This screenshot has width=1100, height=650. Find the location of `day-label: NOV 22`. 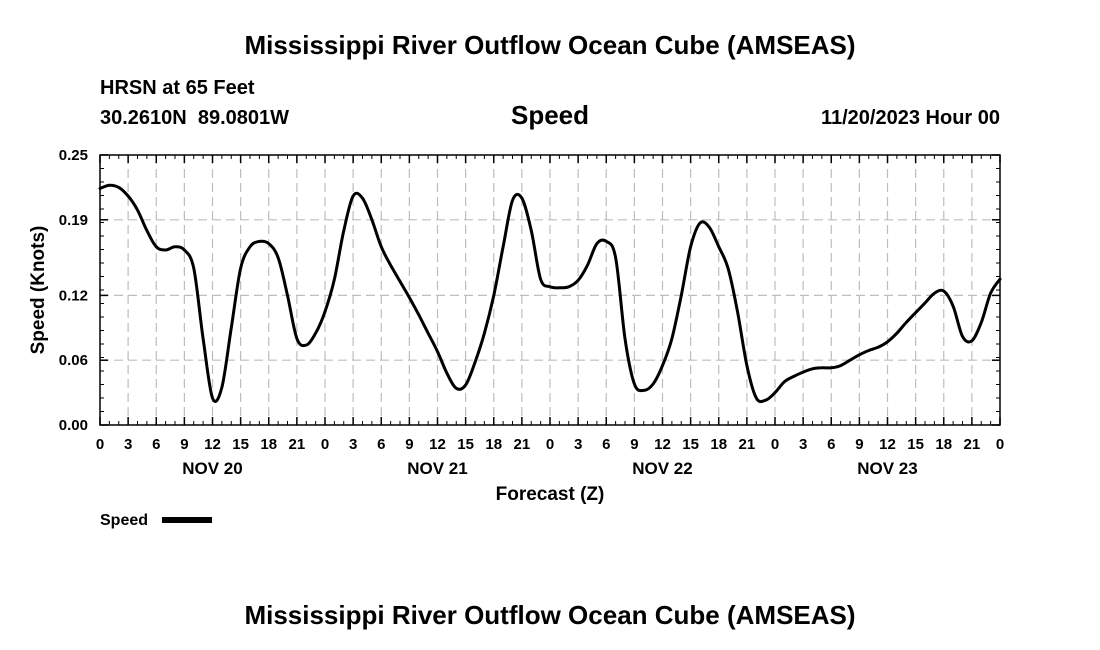

day-label: NOV 22 is located at coordinates (662, 468).